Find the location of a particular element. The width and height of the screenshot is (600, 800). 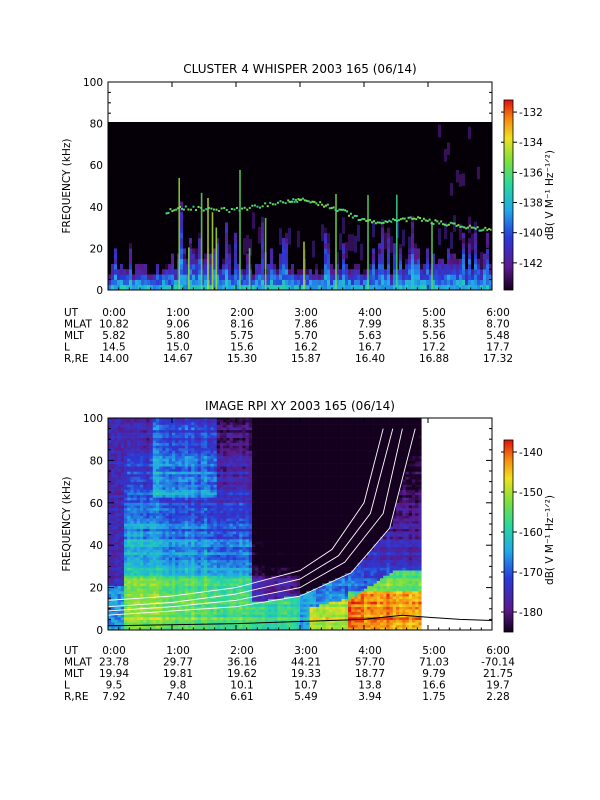

panel1-colorbar-label: dB( V M⁻¹ Hz⁻¹ᐟ²) is located at coordinates (550, 195).